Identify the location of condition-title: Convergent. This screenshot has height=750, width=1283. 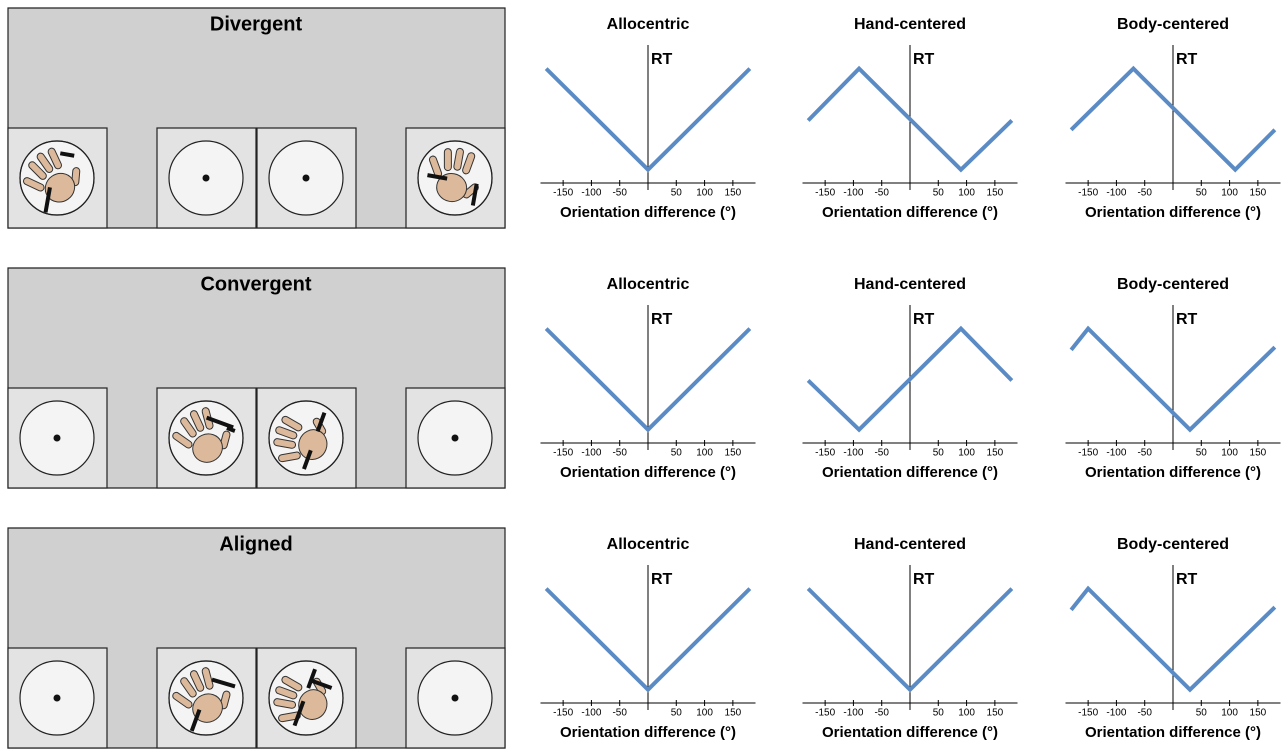
(255, 284).